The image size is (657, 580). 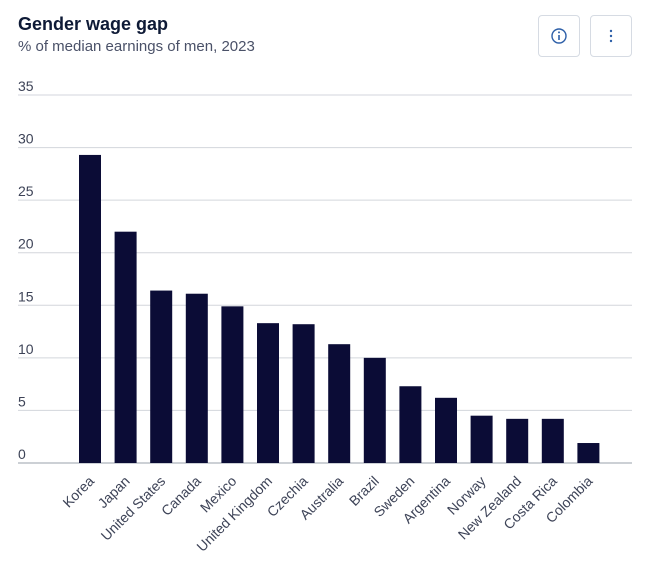 What do you see at coordinates (26, 349) in the screenshot?
I see `y-tick-label: 10` at bounding box center [26, 349].